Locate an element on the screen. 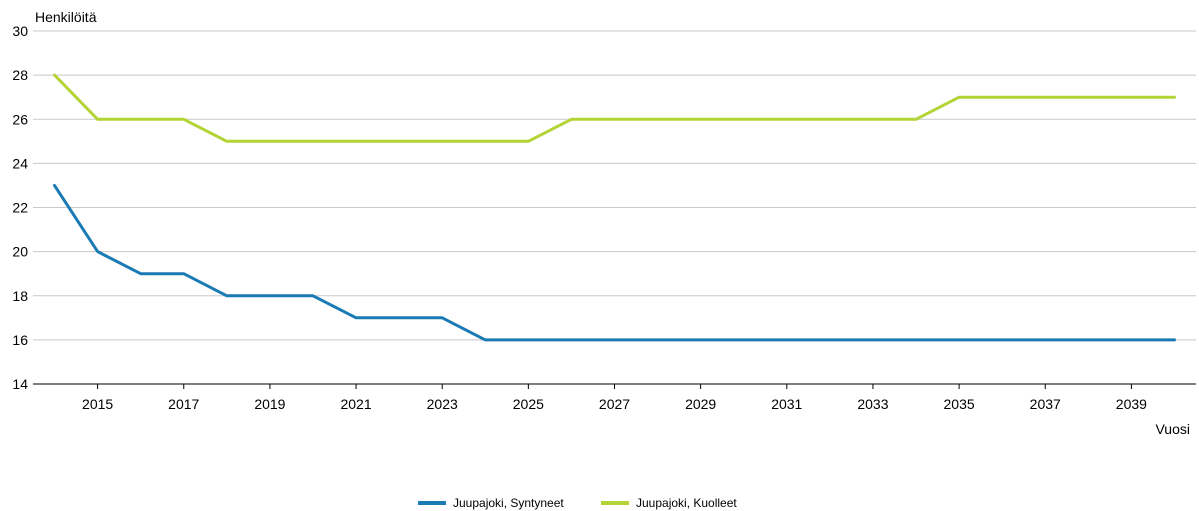  y-tick-label: 30 is located at coordinates (20, 31).